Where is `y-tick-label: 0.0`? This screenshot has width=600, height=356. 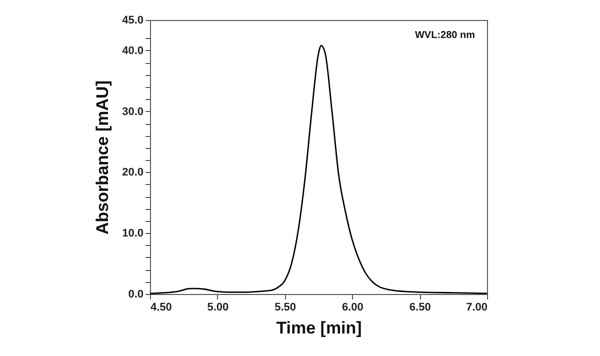
y-tick-label: 0.0 is located at coordinates (136, 294).